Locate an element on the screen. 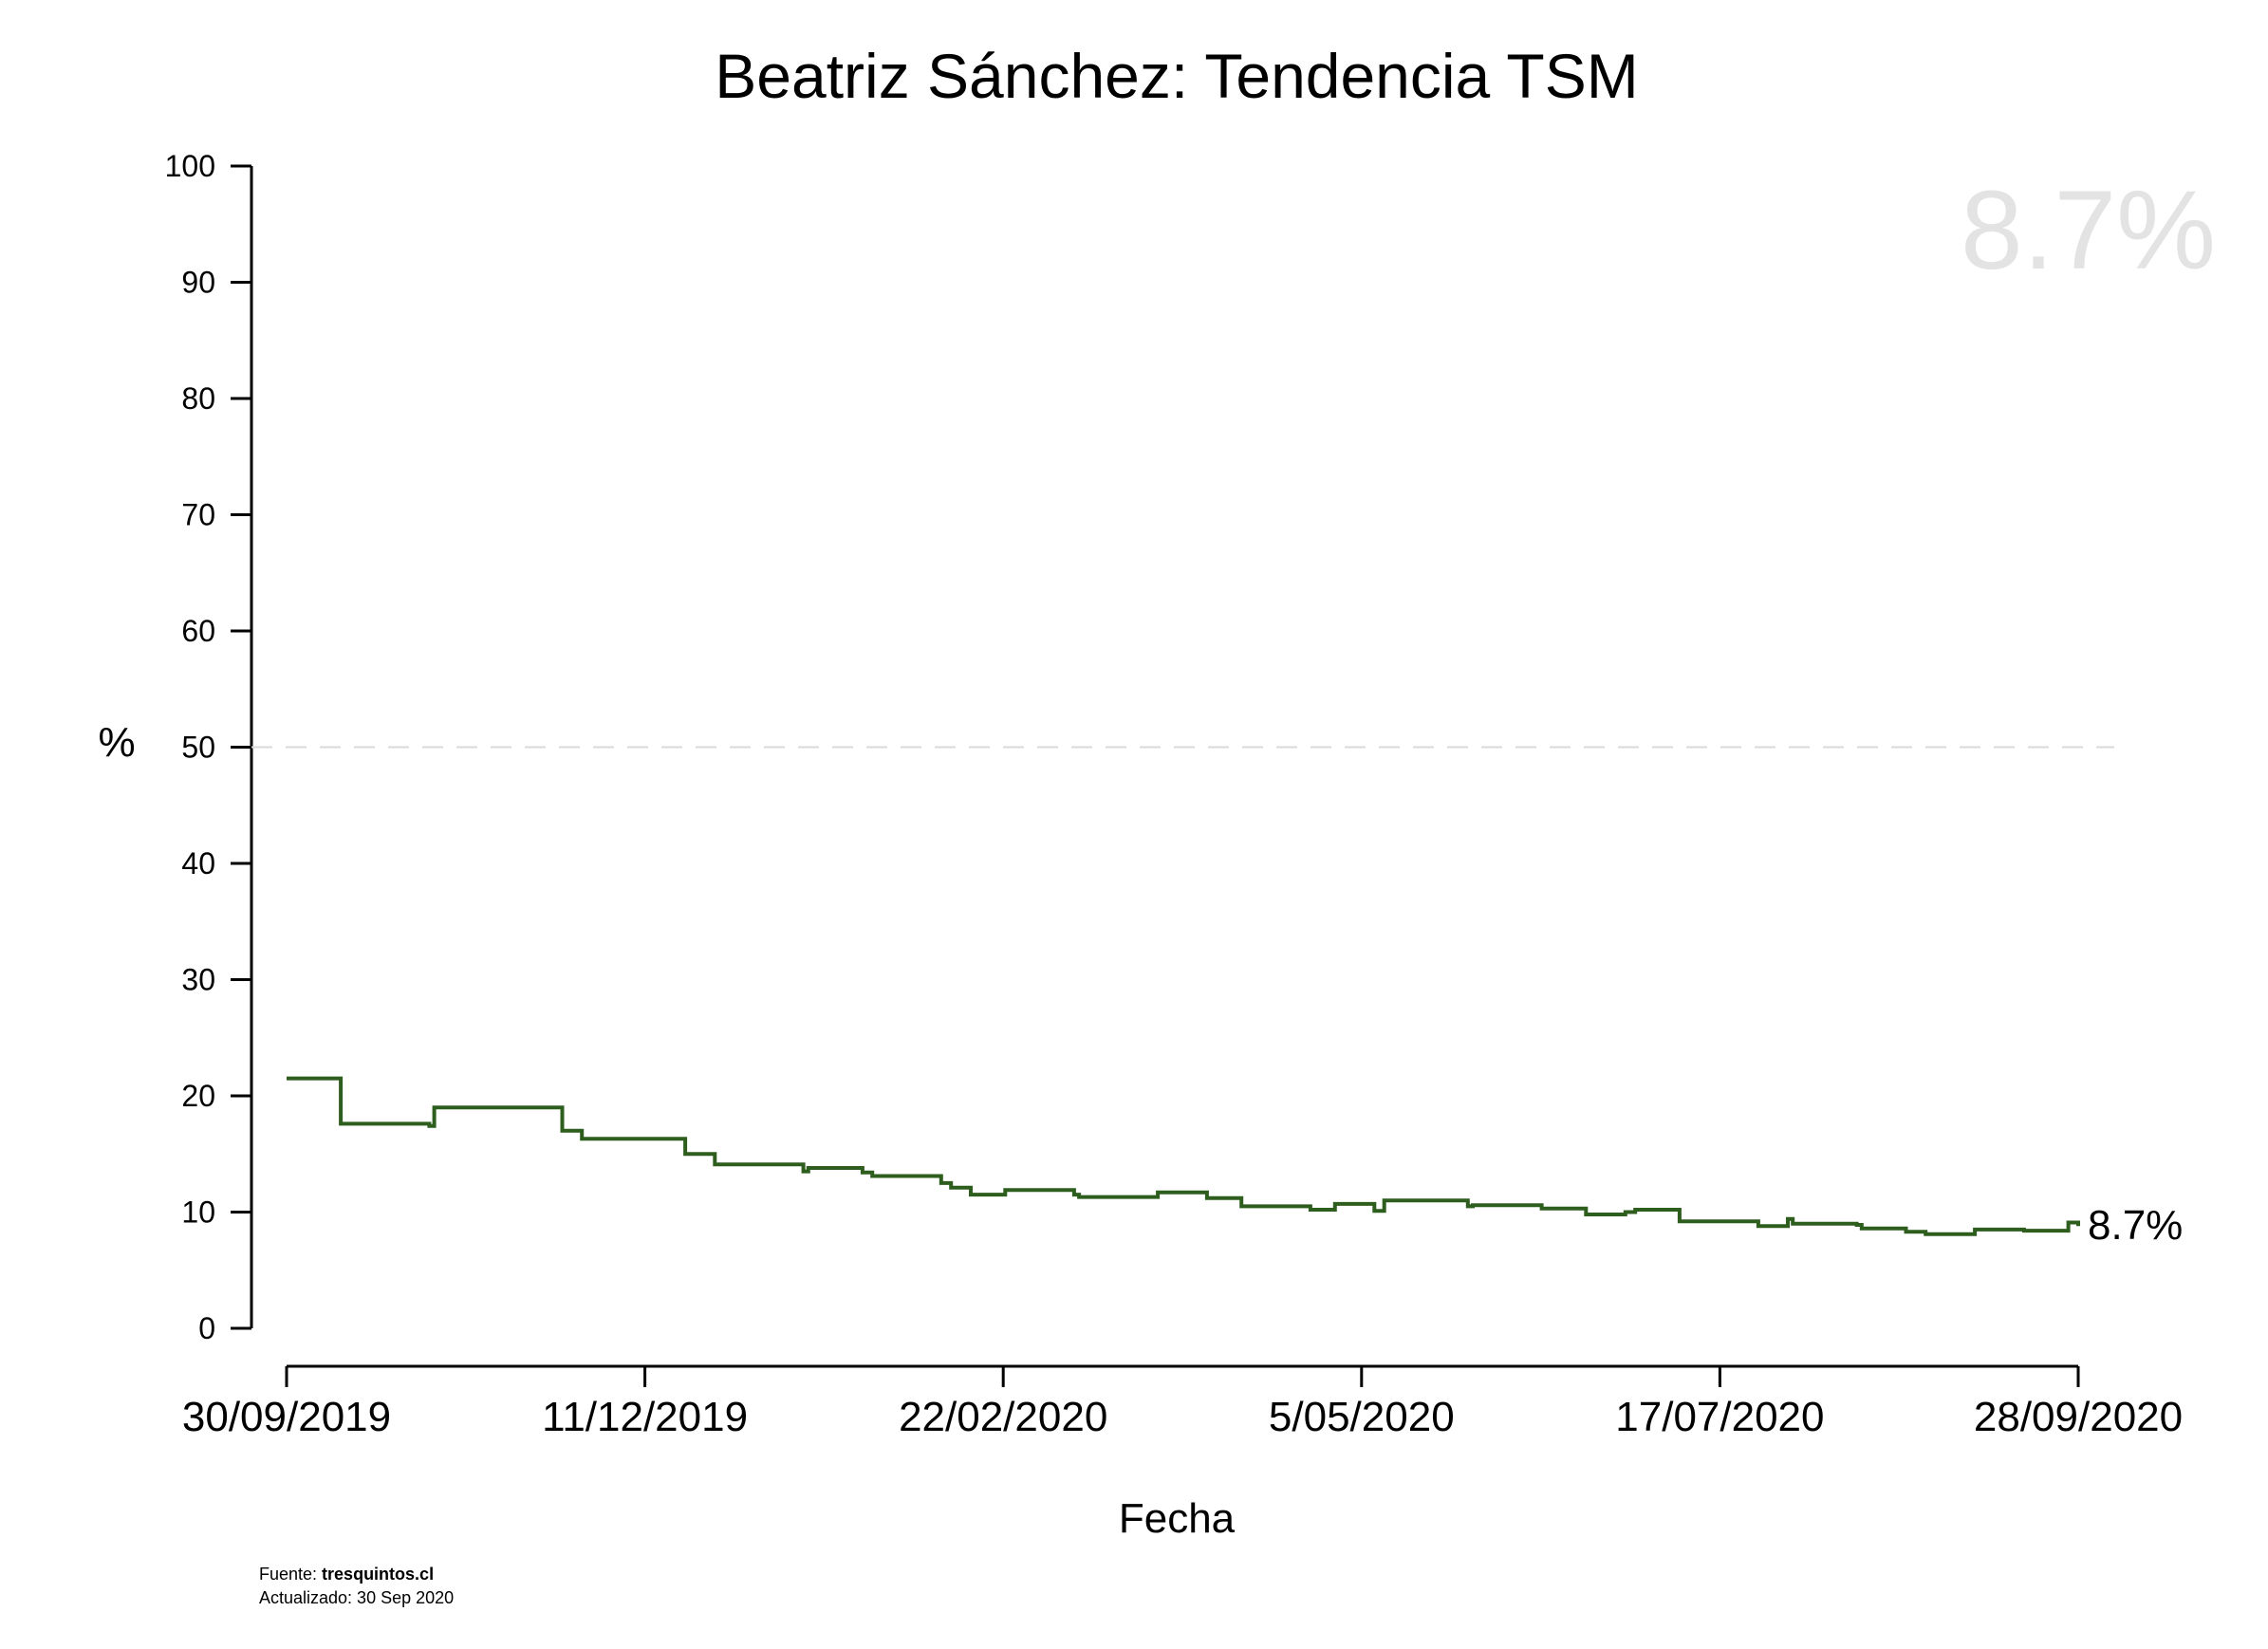 The height and width of the screenshot is (1649, 2268). end-value-label: 8.7% is located at coordinates (2135, 1225).